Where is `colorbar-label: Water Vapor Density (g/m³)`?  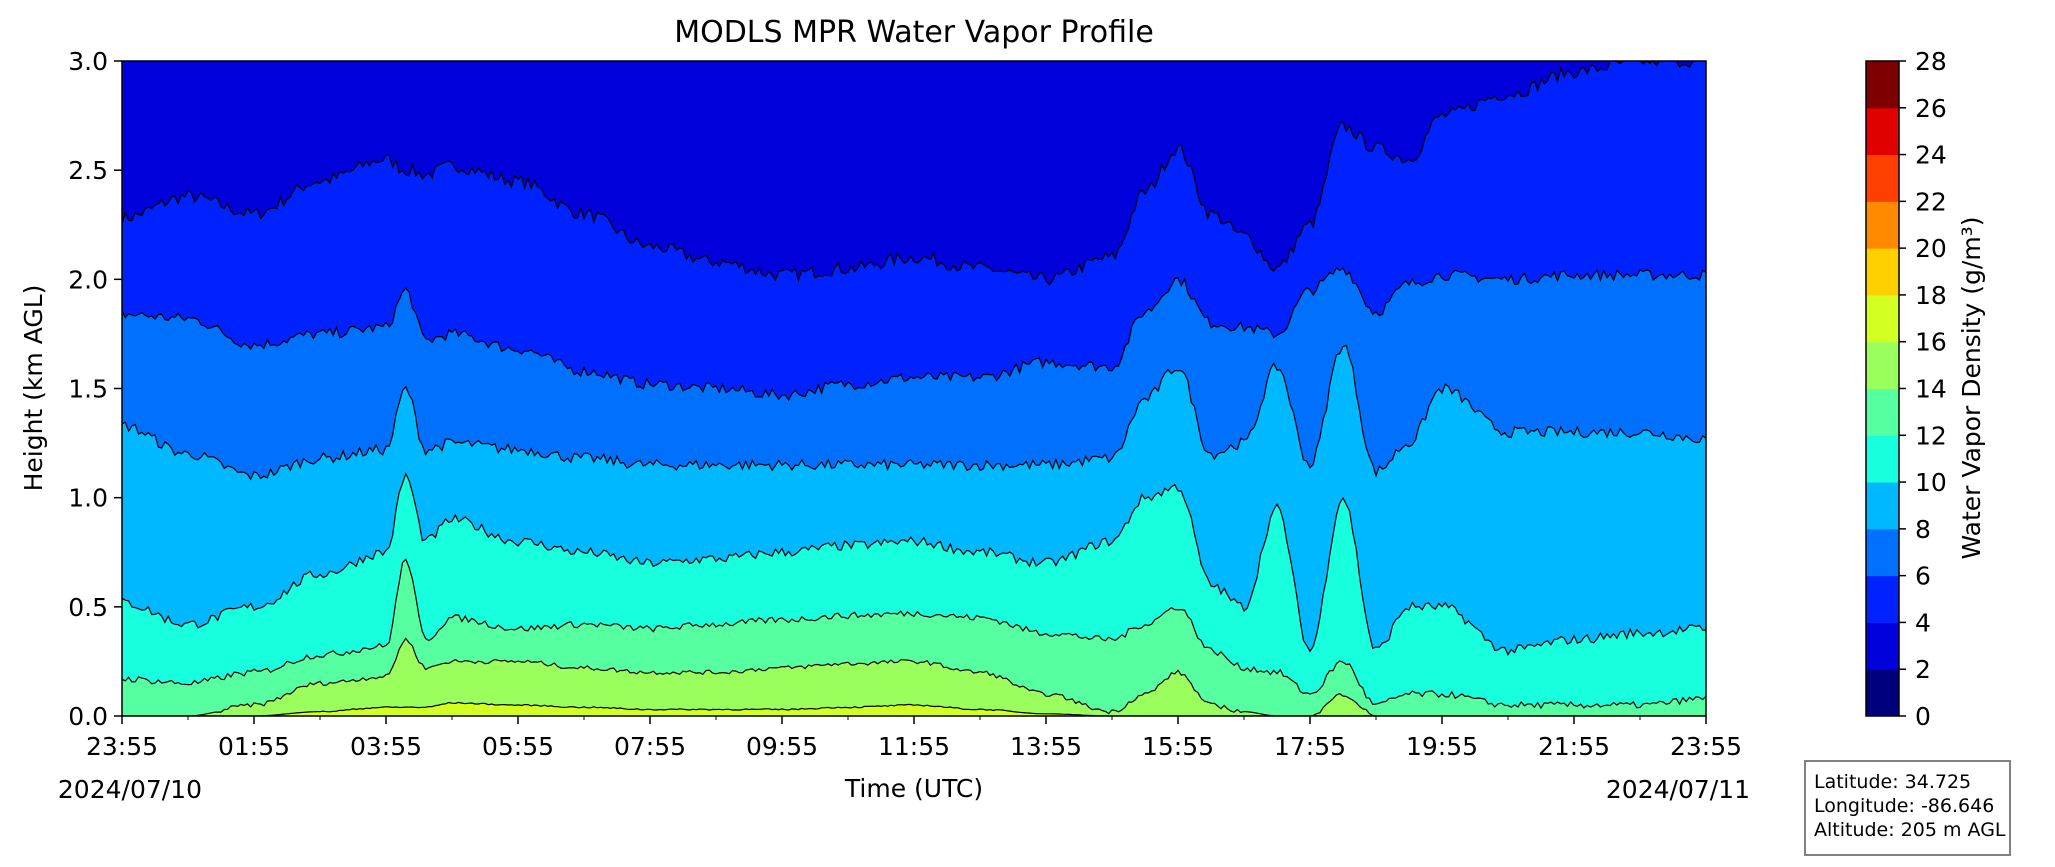
colorbar-label: Water Vapor Density (g/m³) is located at coordinates (1971, 388).